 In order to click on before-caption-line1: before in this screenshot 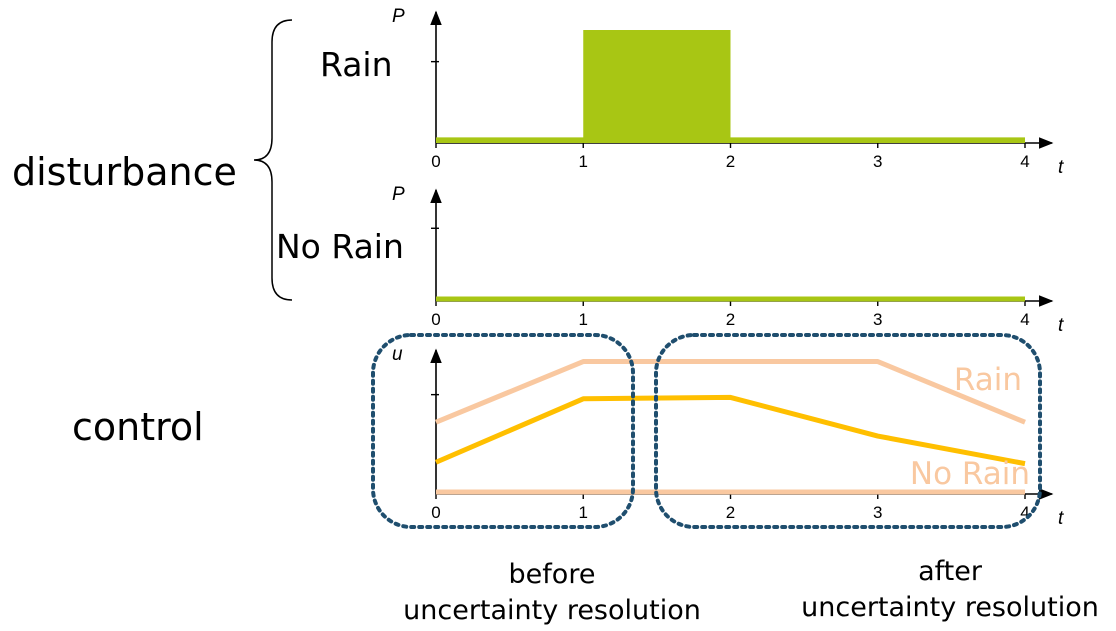, I will do `click(552, 574)`.